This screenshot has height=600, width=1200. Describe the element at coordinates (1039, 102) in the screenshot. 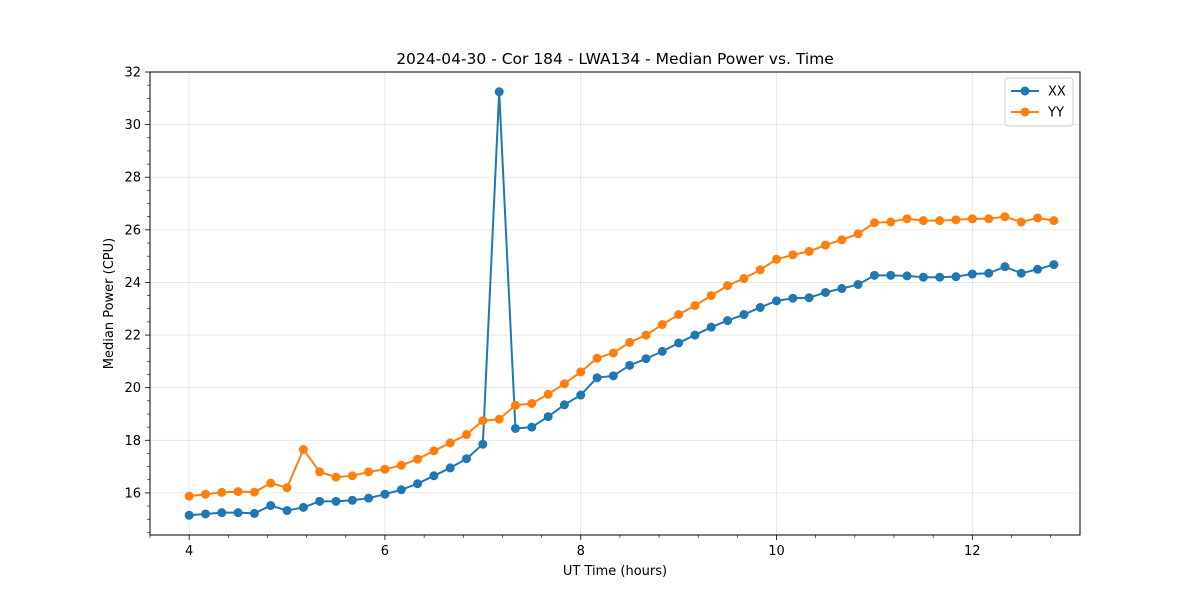

I see `legend: XX YY` at that location.